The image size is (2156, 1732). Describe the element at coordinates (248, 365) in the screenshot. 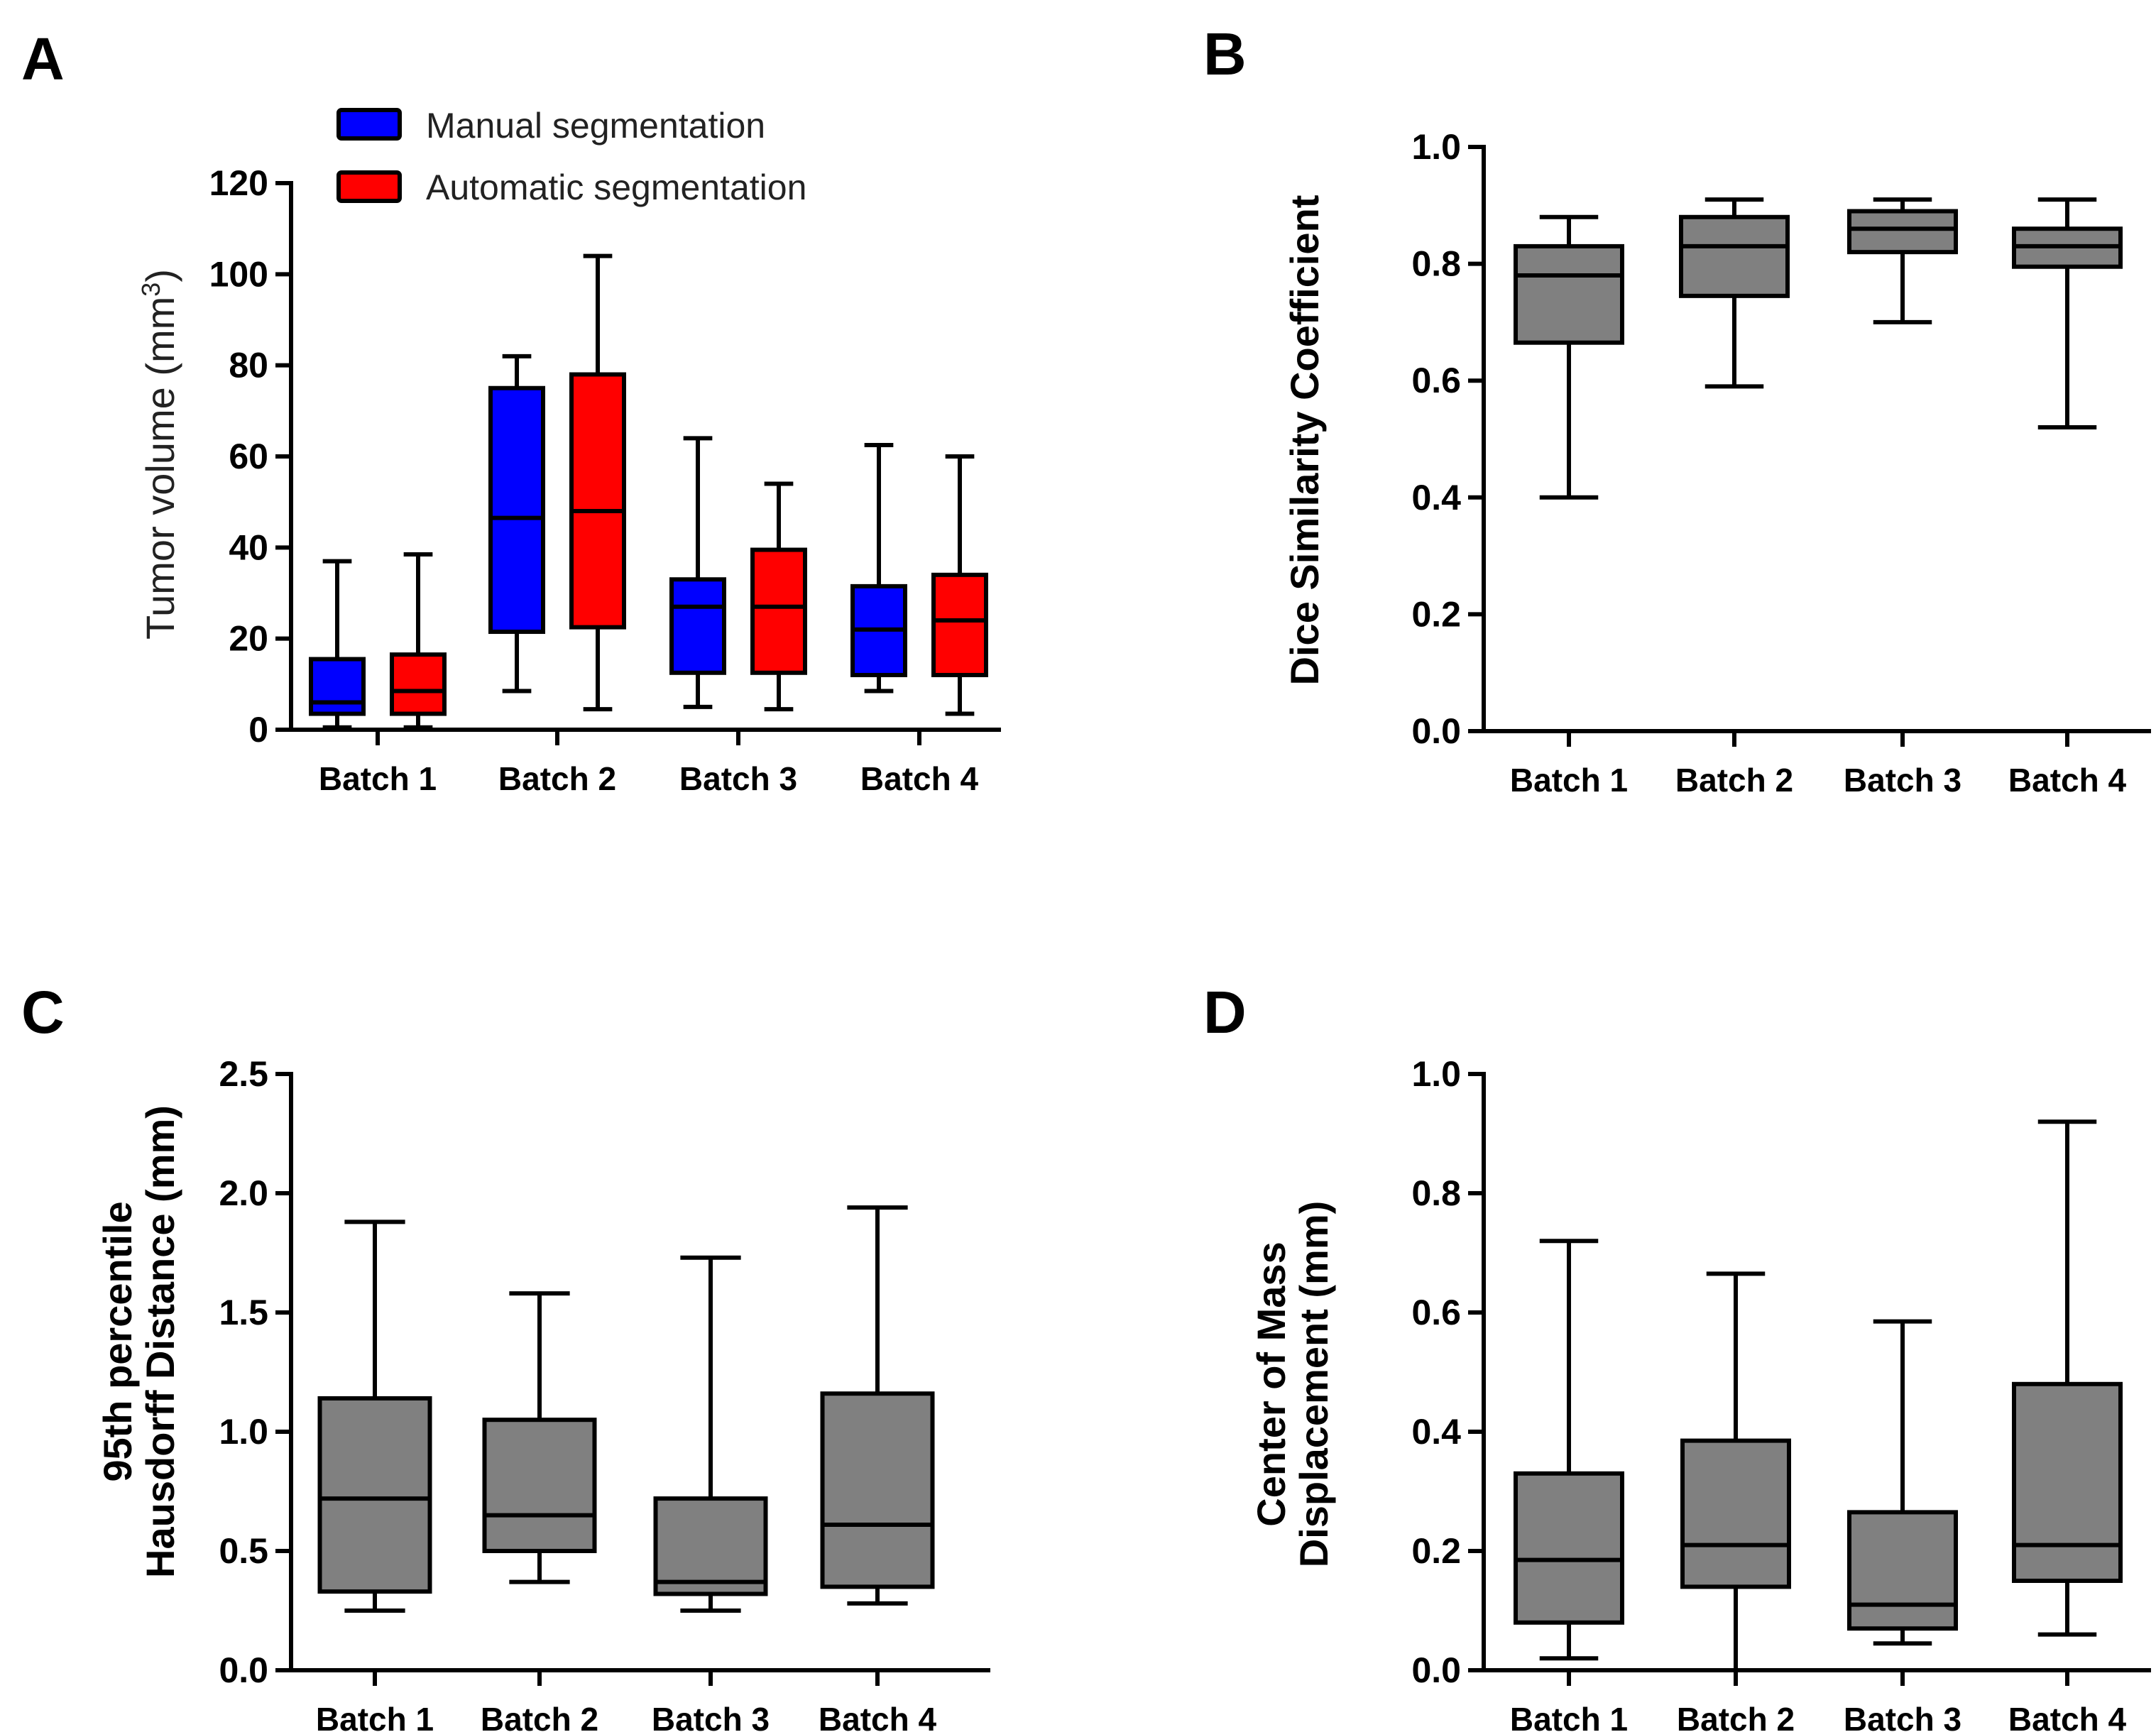

I see `y-tick-label: 80` at that location.